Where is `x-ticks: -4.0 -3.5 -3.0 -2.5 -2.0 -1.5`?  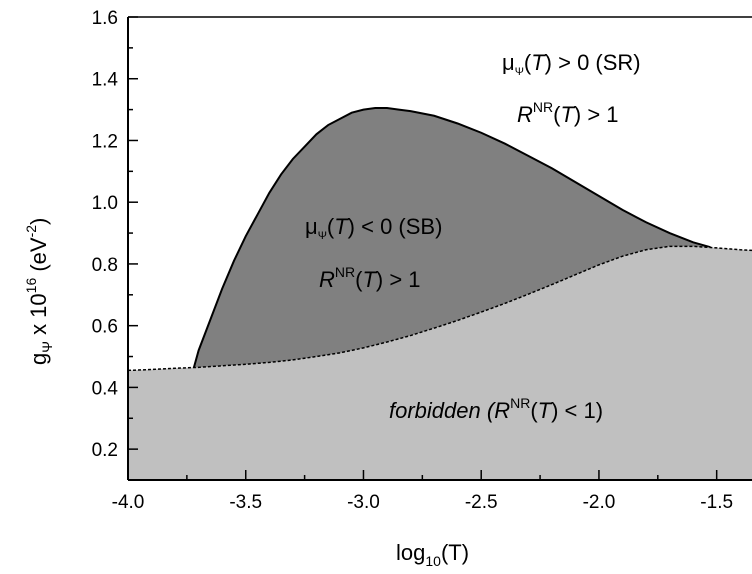
x-ticks: -4.0 -3.5 -3.0 -2.5 -2.0 -1.5 is located at coordinates (422, 491).